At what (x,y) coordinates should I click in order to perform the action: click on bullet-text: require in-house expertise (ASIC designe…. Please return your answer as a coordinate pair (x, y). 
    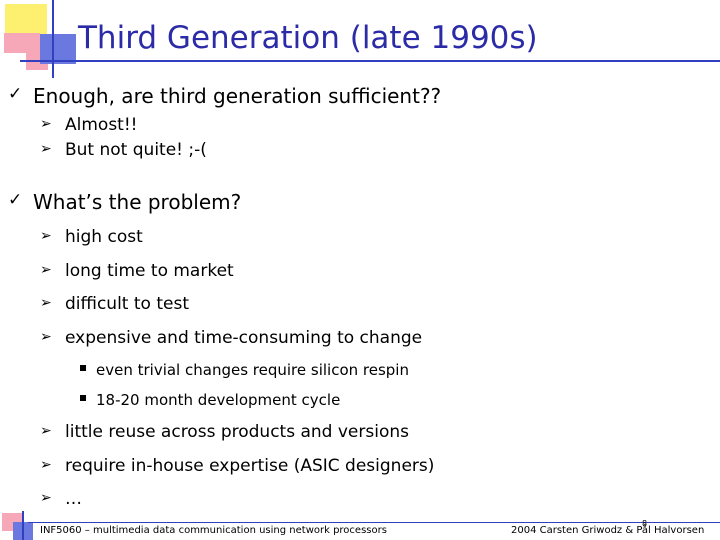
    Looking at the image, I should click on (250, 466).